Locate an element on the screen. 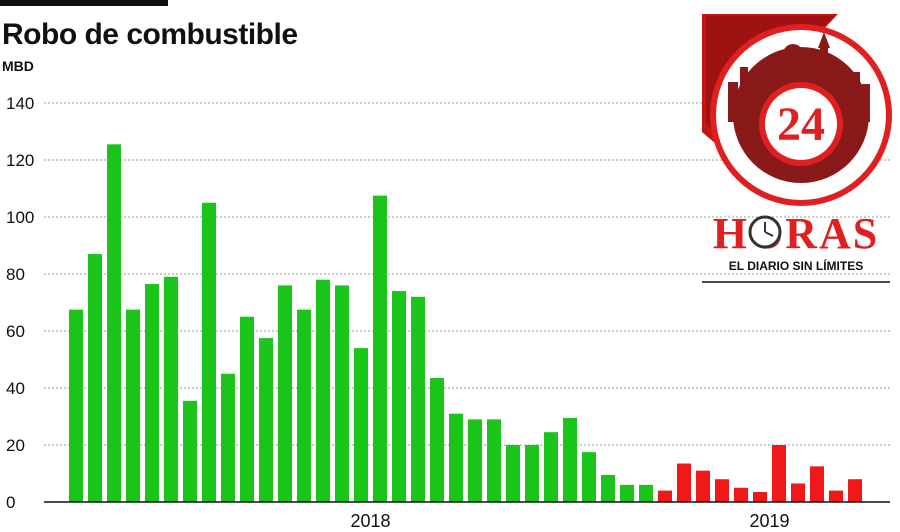  y-tick-label: 0 is located at coordinates (10, 502).